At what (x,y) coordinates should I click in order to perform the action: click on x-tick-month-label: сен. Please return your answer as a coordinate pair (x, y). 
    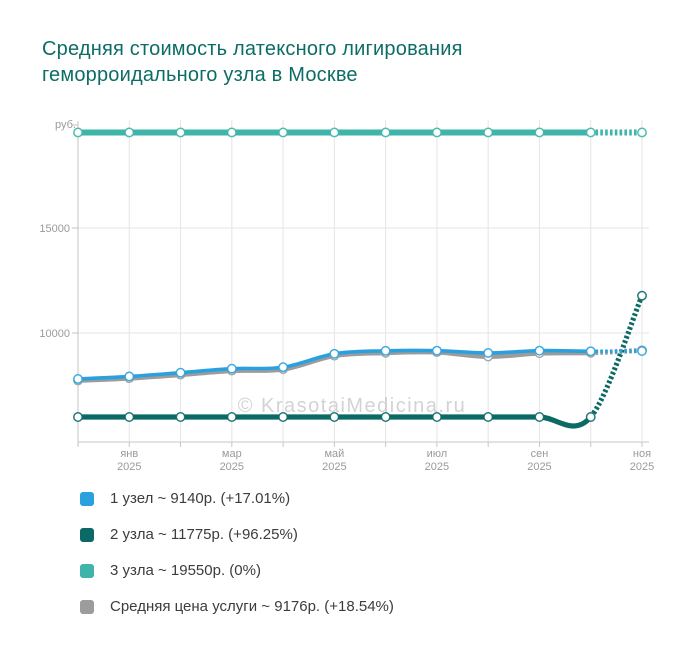
    Looking at the image, I should click on (540, 454).